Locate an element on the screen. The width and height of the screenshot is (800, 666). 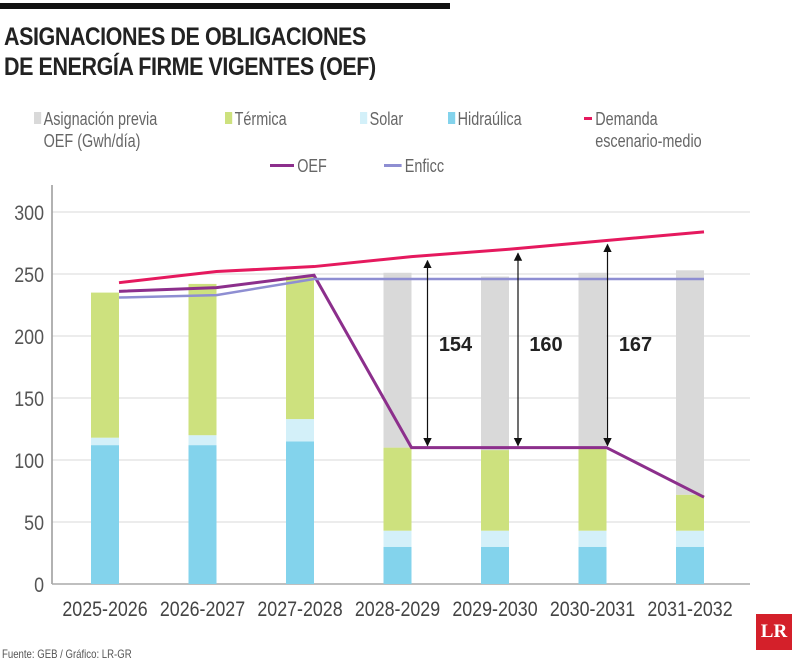
x-tick-label: 2026-2027 is located at coordinates (202, 610).